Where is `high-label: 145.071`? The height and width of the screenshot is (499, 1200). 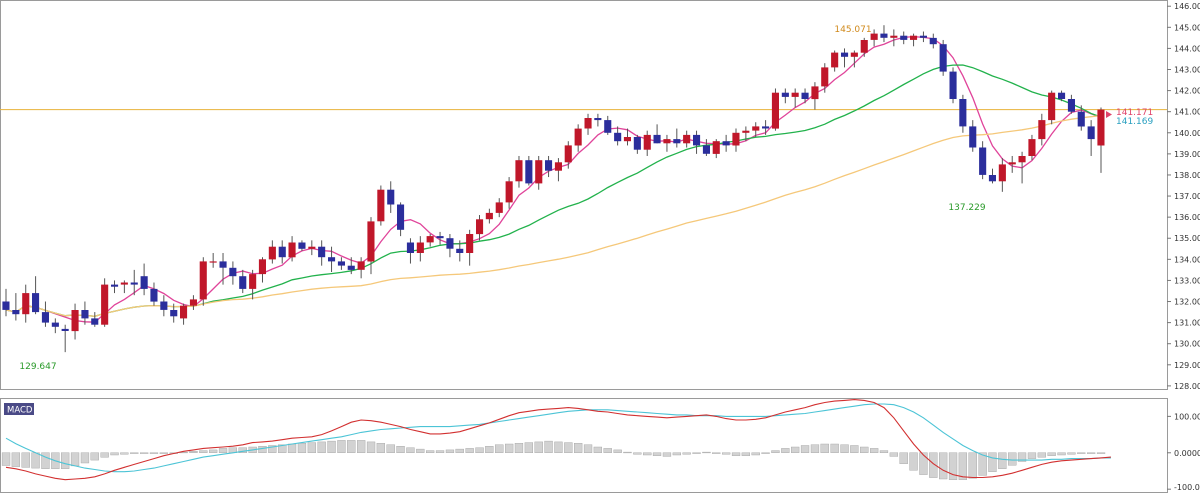
high-label: 145.071 is located at coordinates (852, 30).